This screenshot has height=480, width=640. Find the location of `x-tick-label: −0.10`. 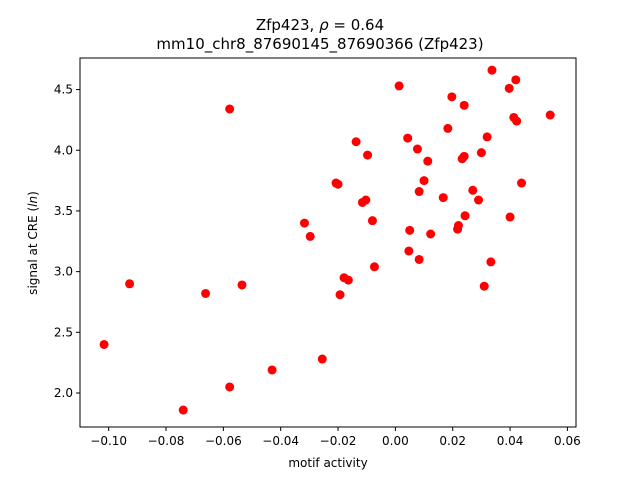

x-tick-label: −0.10 is located at coordinates (108, 441).